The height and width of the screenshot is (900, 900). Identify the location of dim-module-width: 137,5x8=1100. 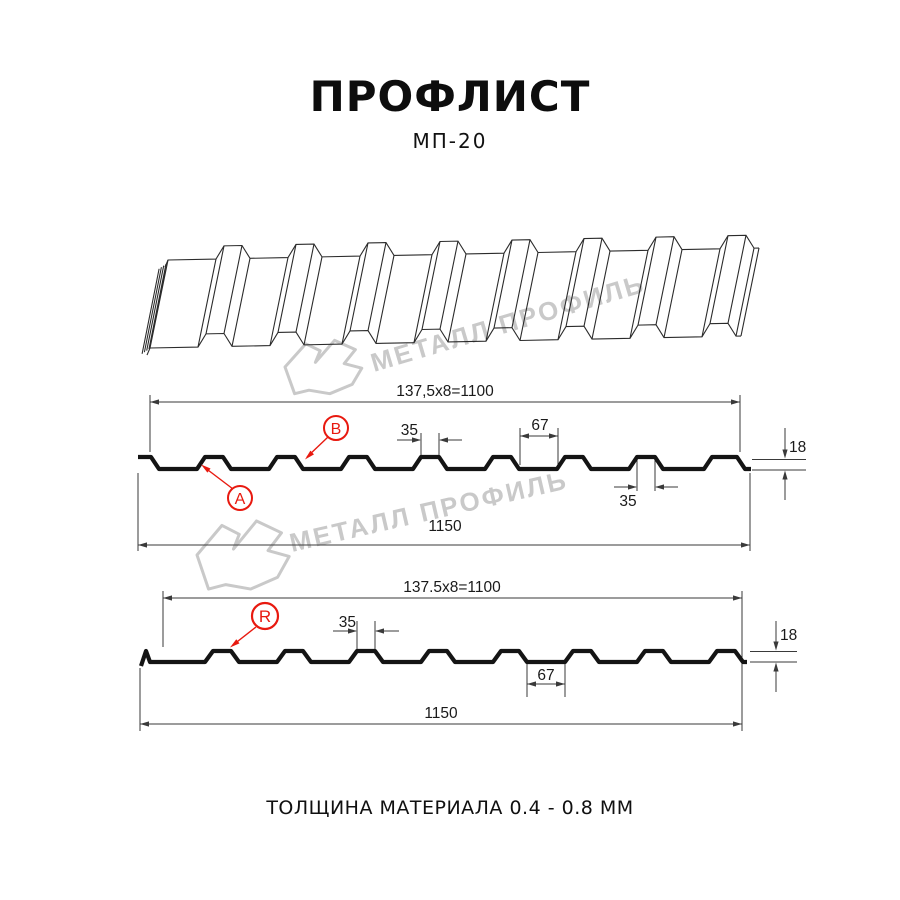
(445, 391).